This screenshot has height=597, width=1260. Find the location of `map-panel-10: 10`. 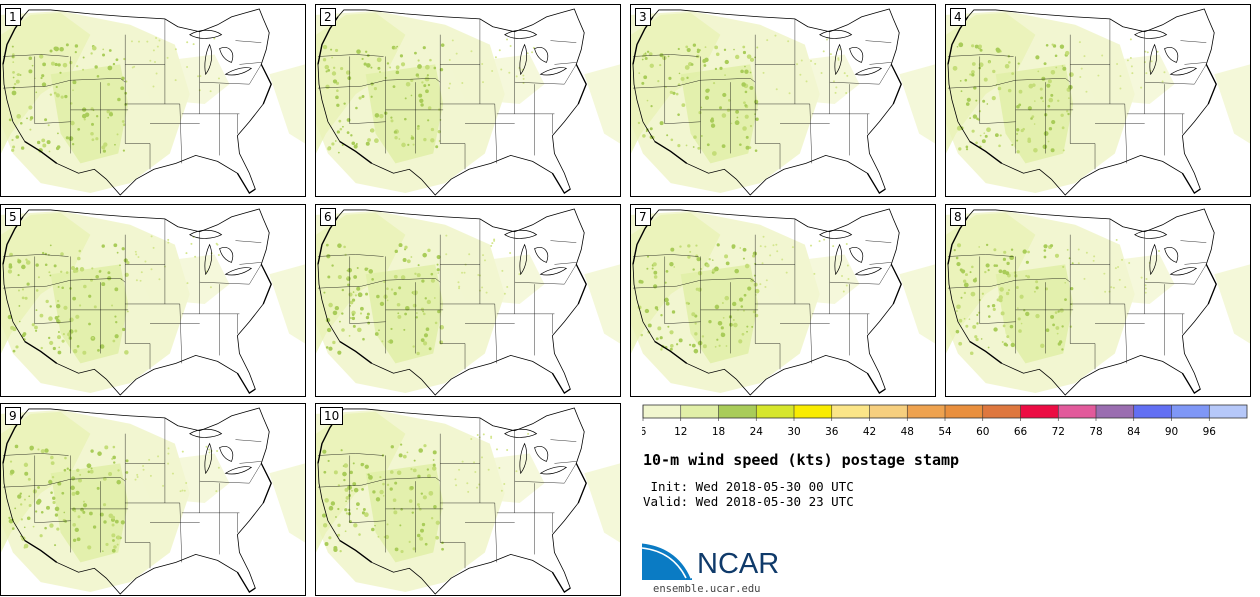

map-panel-10: 10 is located at coordinates (468, 499).